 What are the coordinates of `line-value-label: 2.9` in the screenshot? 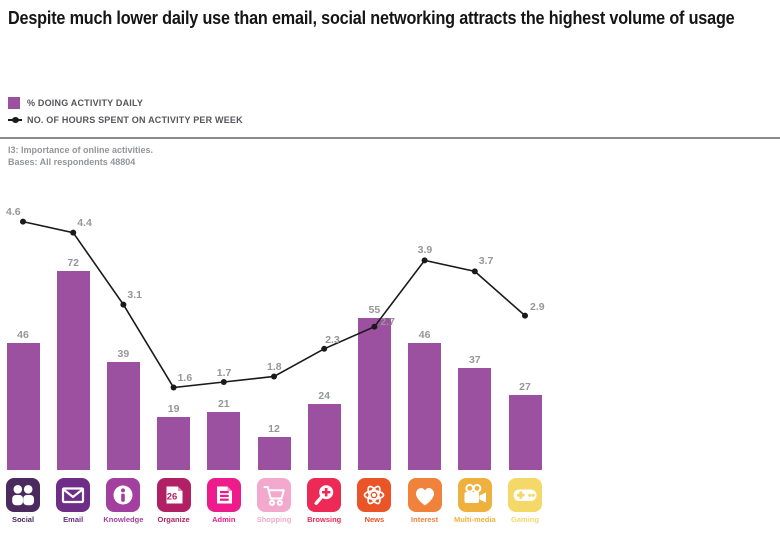 It's located at (537, 306).